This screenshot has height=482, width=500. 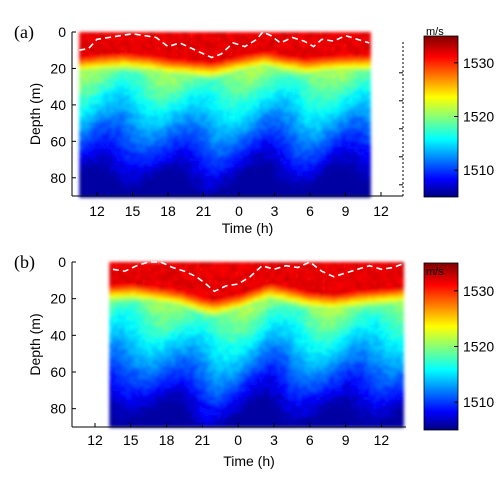 I want to click on panel-label: (a), so click(x=24, y=32).